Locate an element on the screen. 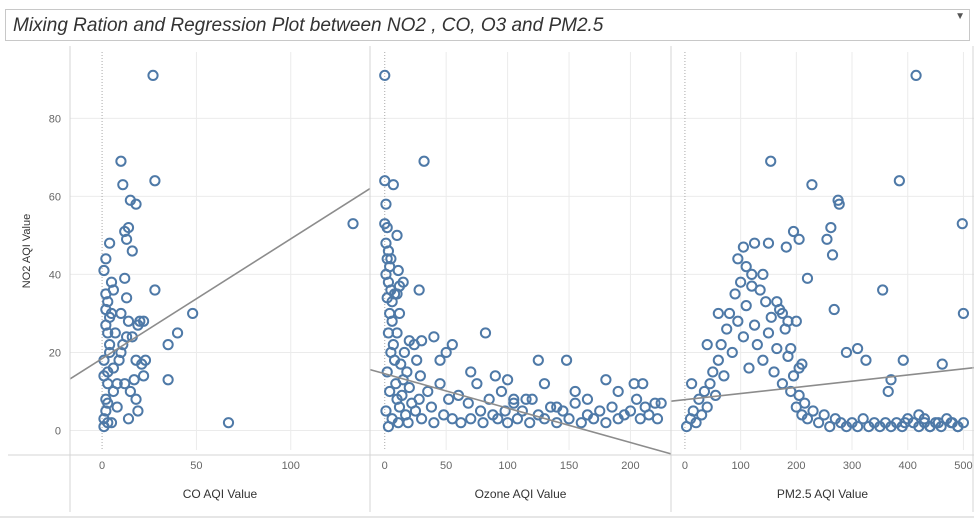  chevron-down-icon: ▼ is located at coordinates (960, 16).